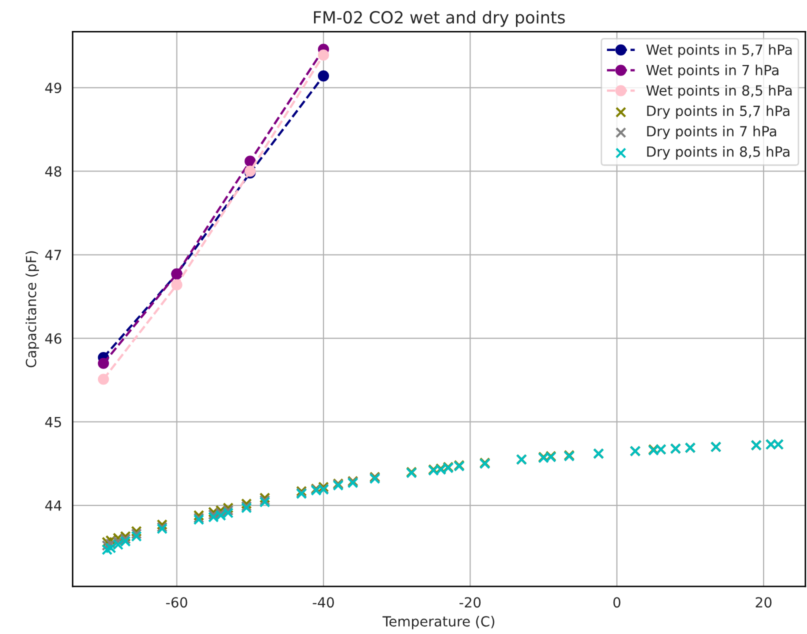 The image size is (807, 634). Describe the element at coordinates (53, 88) in the screenshot. I see `y-tick-label: 49` at that location.